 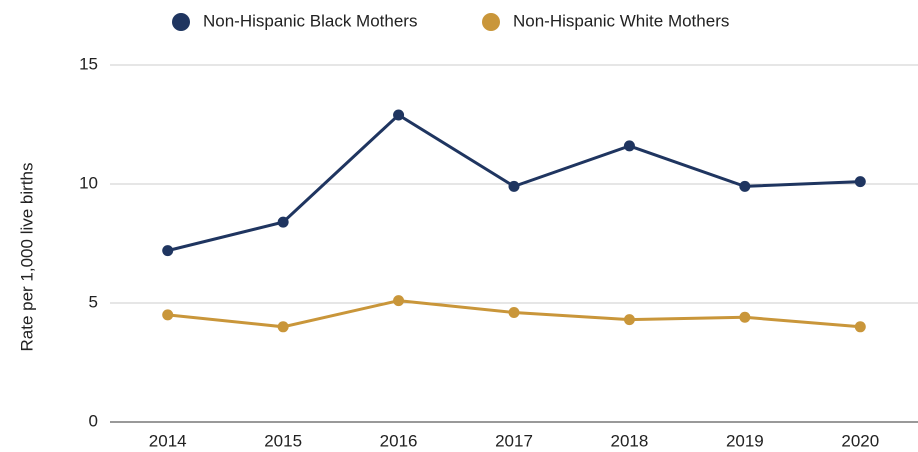 I want to click on x-tick-label: 2017, so click(x=514, y=440).